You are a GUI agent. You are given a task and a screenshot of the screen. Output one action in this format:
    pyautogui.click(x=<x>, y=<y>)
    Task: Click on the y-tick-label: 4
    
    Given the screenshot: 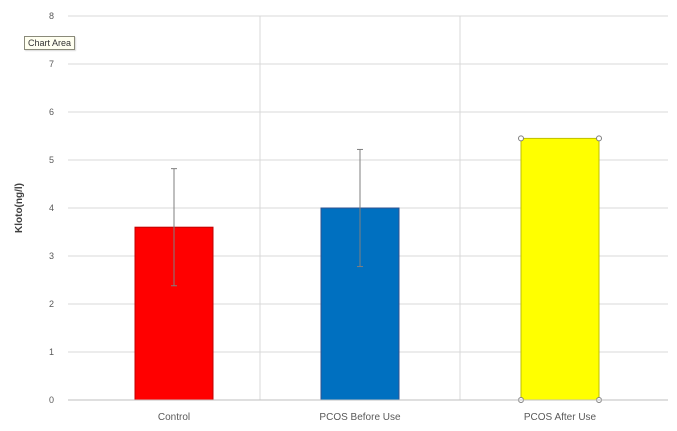 What is the action you would take?
    pyautogui.click(x=51, y=208)
    